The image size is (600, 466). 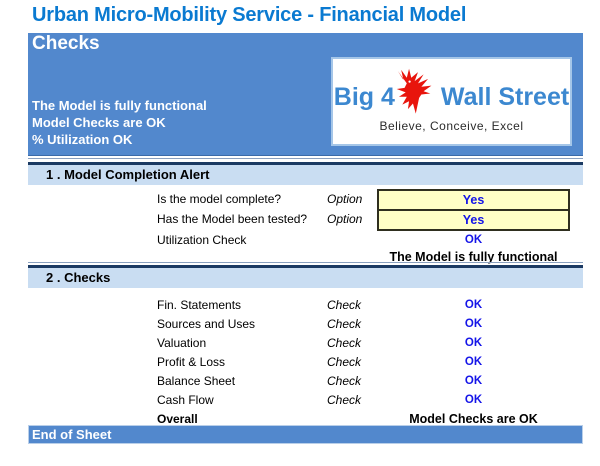 I want to click on status-message: Model Checks are OK, so click(x=473, y=419).